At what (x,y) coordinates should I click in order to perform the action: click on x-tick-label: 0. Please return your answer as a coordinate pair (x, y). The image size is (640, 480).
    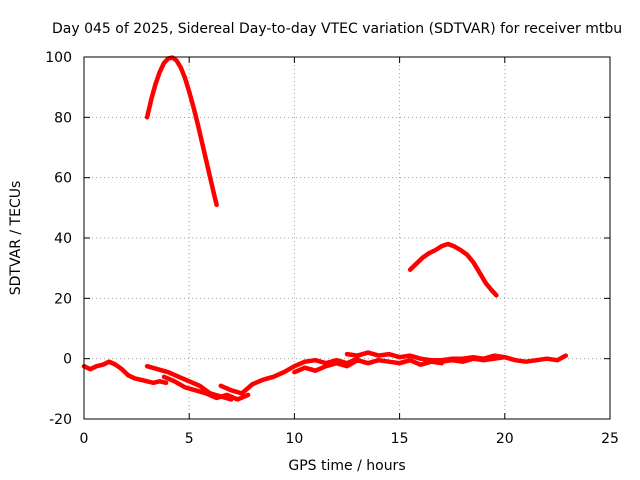
    Looking at the image, I should click on (84, 439).